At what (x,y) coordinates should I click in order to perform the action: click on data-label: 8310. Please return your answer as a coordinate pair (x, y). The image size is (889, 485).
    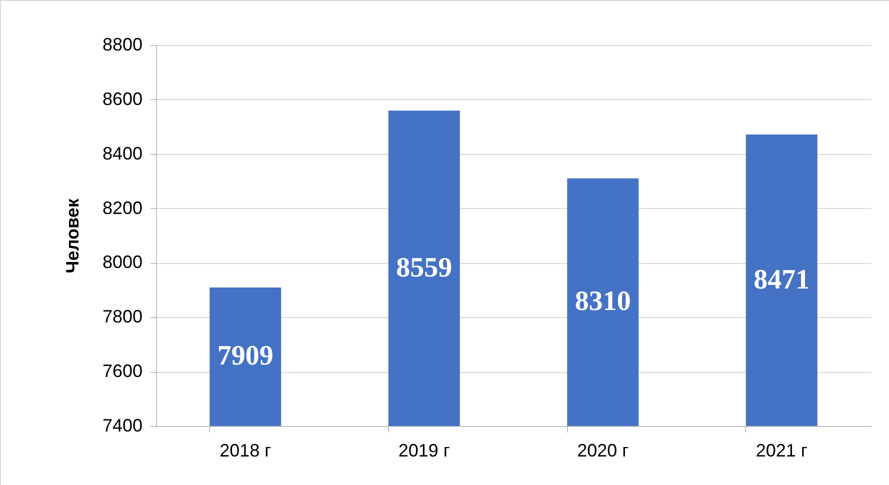
    Looking at the image, I should click on (602, 302).